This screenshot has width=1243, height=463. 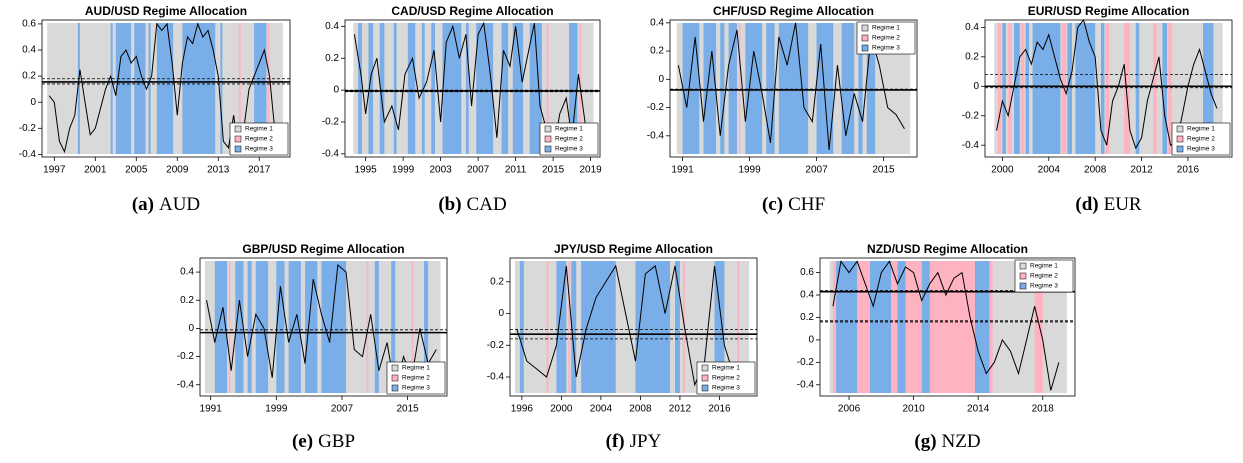 What do you see at coordinates (136, 170) in the screenshot?
I see `x-tick-label: 2005` at bounding box center [136, 170].